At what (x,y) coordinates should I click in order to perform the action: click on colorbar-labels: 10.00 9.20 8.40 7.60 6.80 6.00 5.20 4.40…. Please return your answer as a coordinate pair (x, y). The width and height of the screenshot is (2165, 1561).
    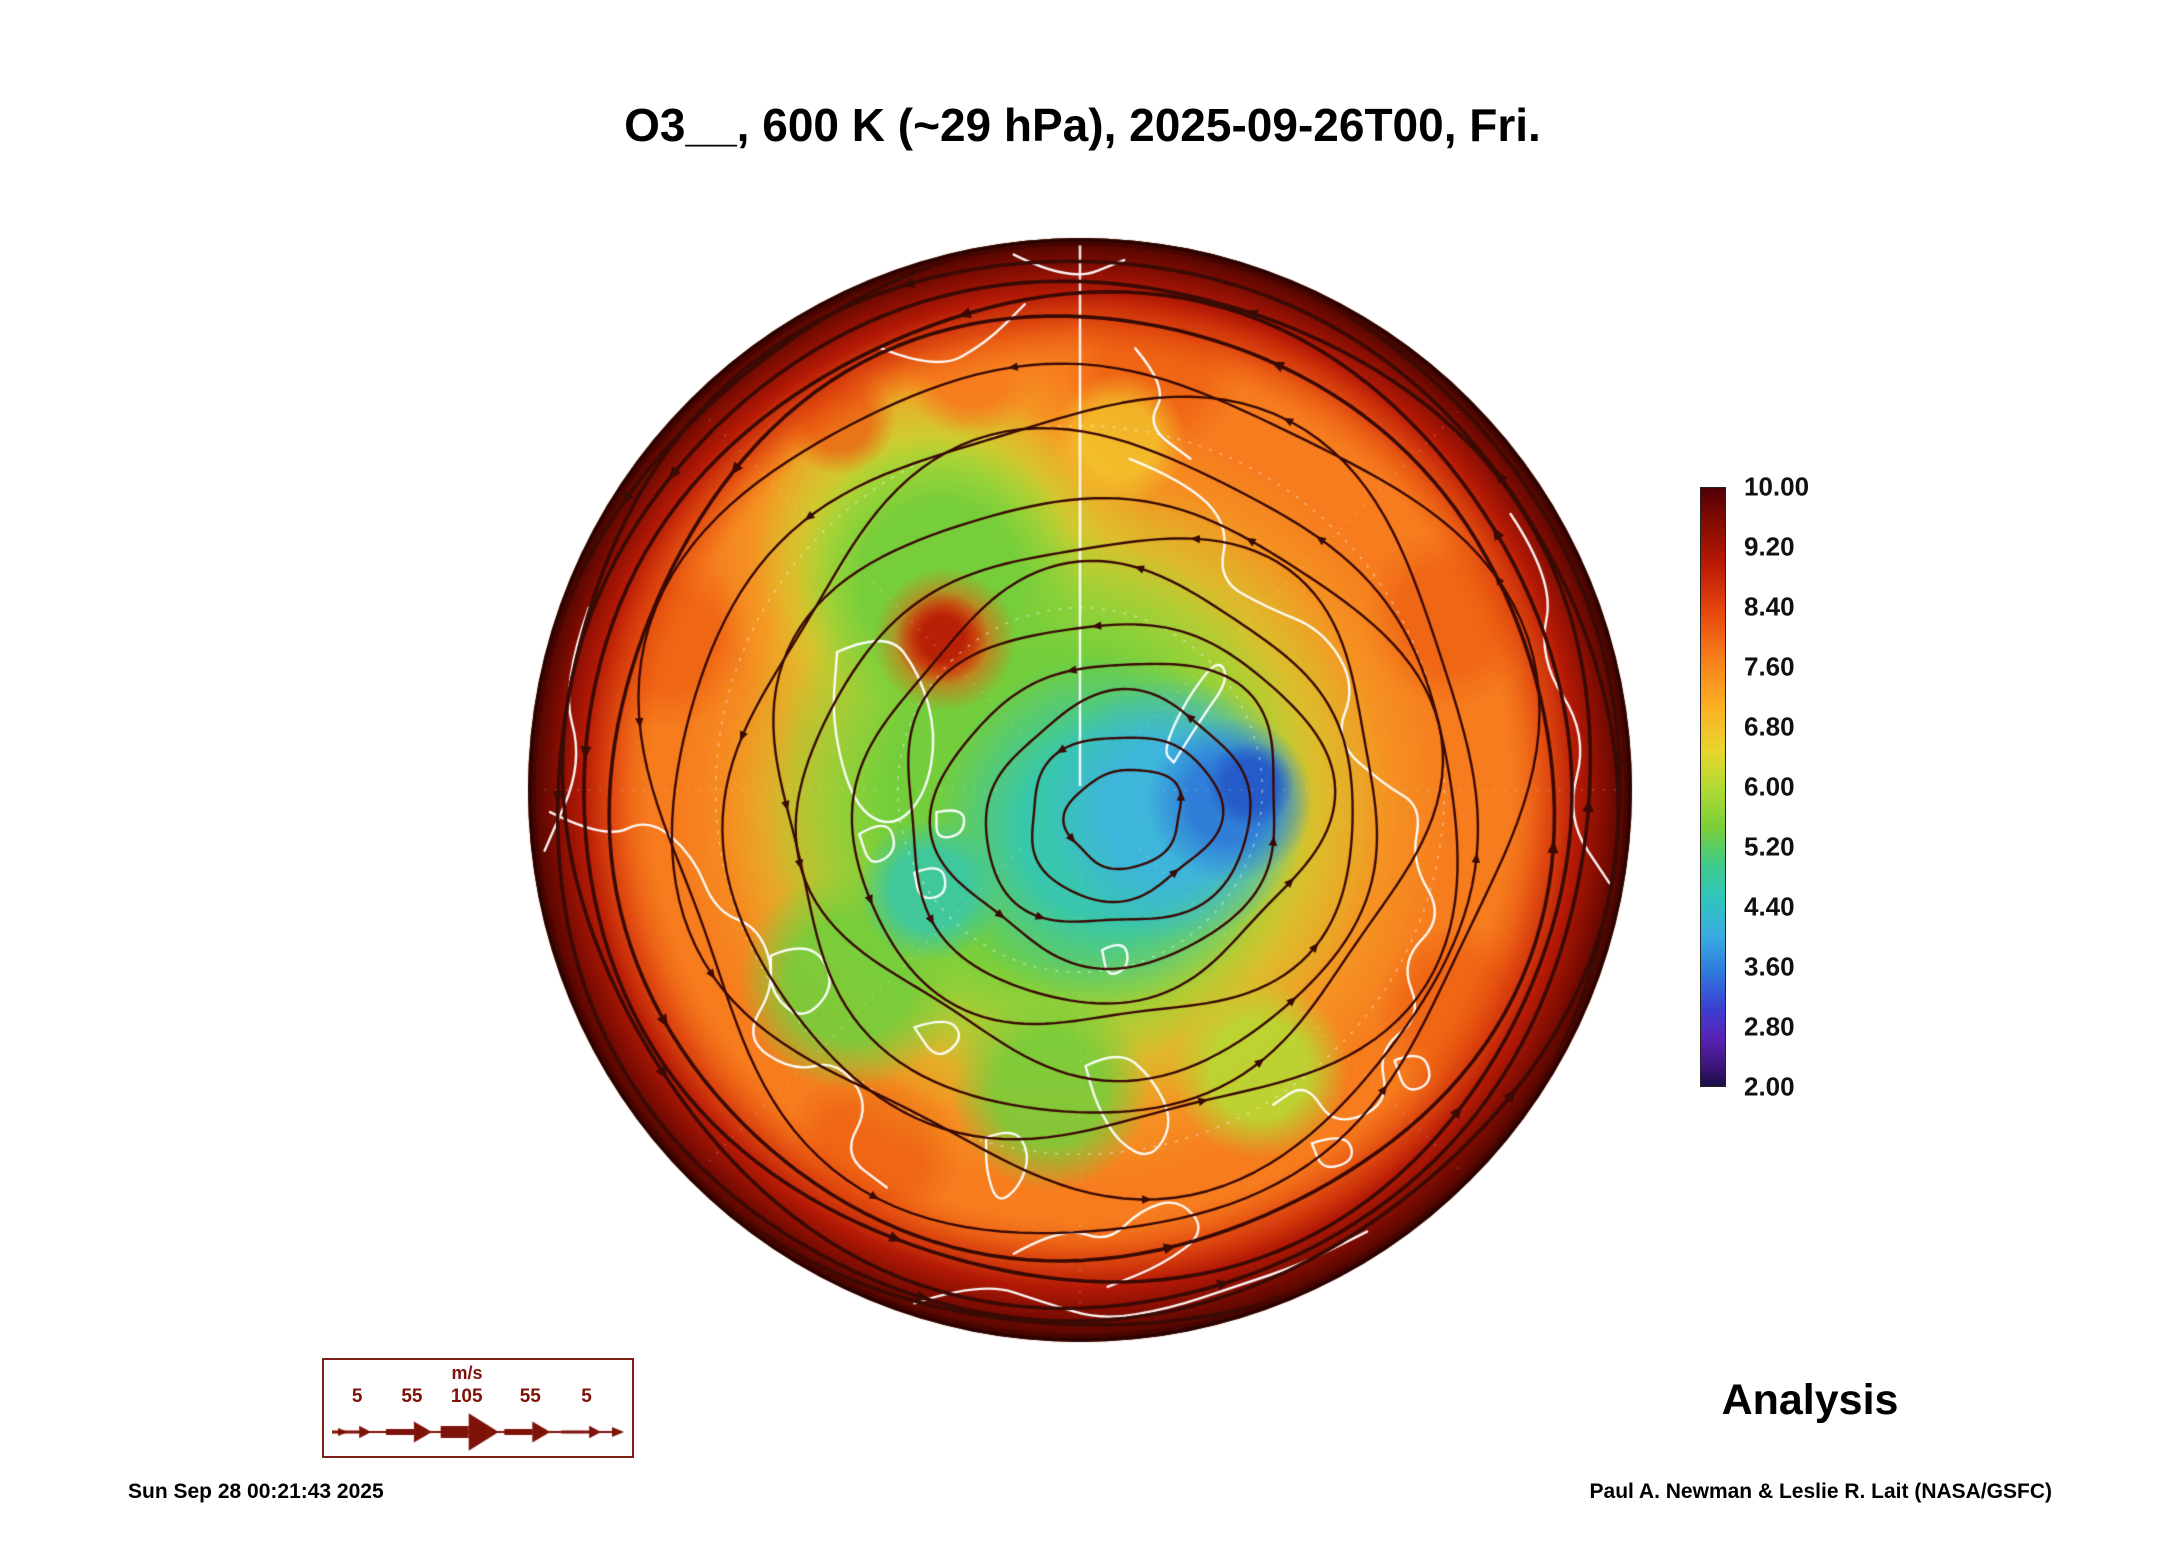
    Looking at the image, I should click on (1799, 787).